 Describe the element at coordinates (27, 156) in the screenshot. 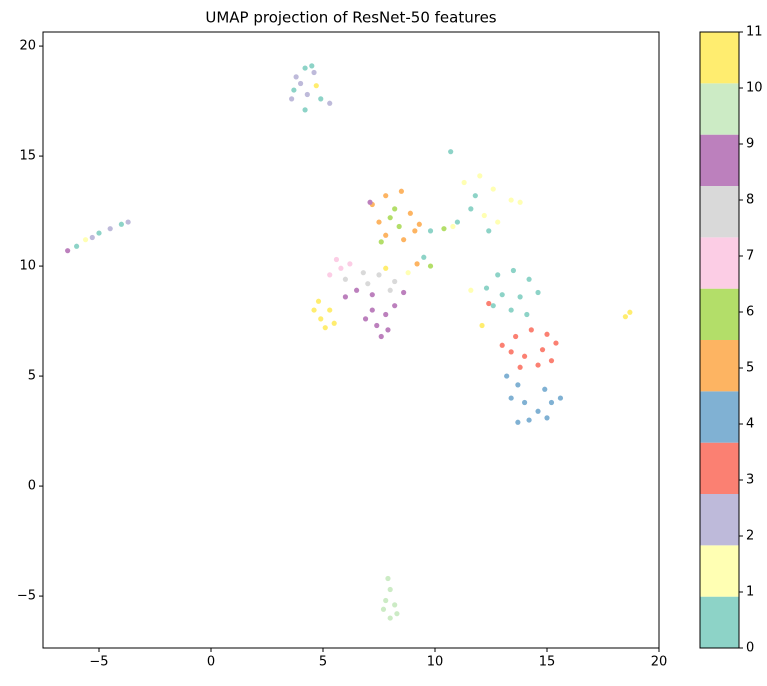

I see `y-tick-label: 15` at that location.